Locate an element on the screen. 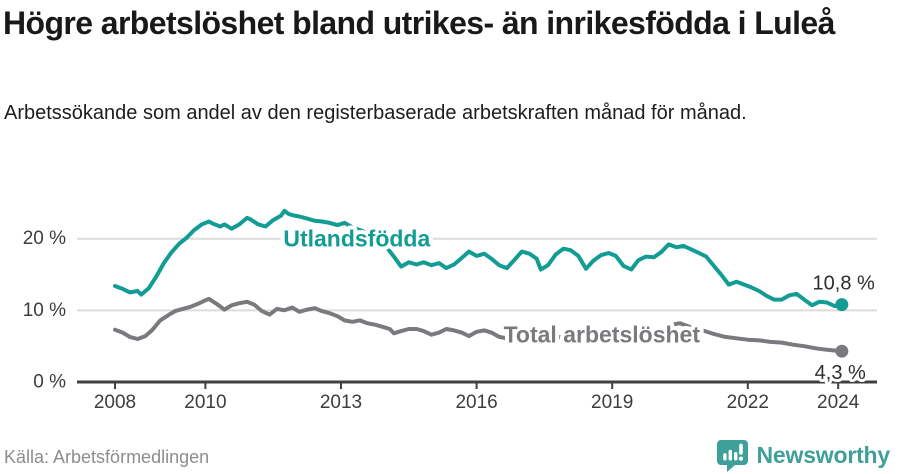  x-tick-label: 2024 is located at coordinates (838, 402).